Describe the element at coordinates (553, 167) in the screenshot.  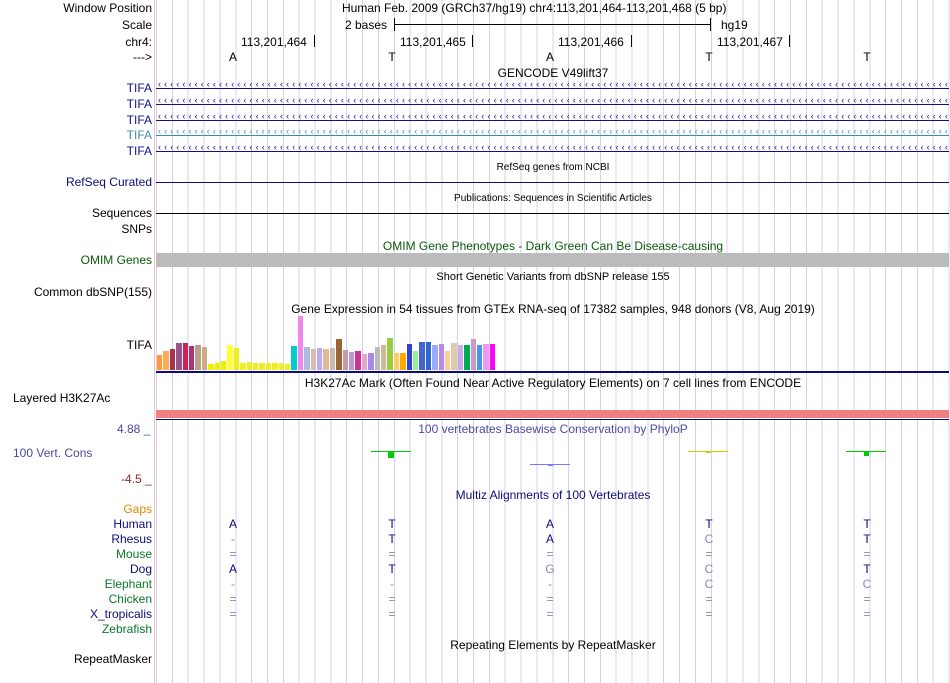
I see `refseq-track-title: RefSeq genes from NCBI` at that location.